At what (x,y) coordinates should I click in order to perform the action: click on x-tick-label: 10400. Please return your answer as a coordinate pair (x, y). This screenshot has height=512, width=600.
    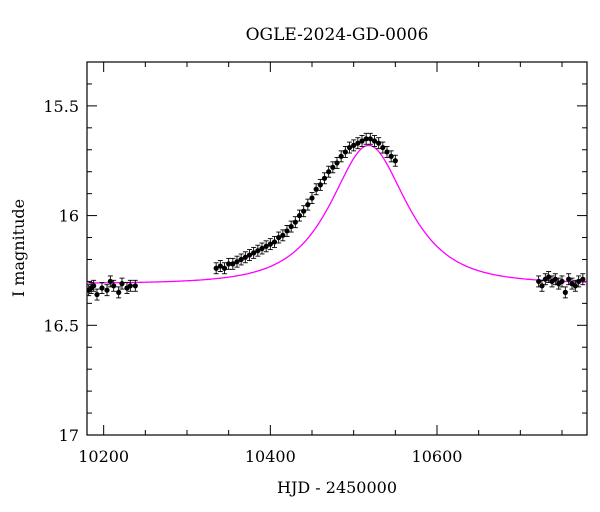
    Looking at the image, I should click on (270, 456).